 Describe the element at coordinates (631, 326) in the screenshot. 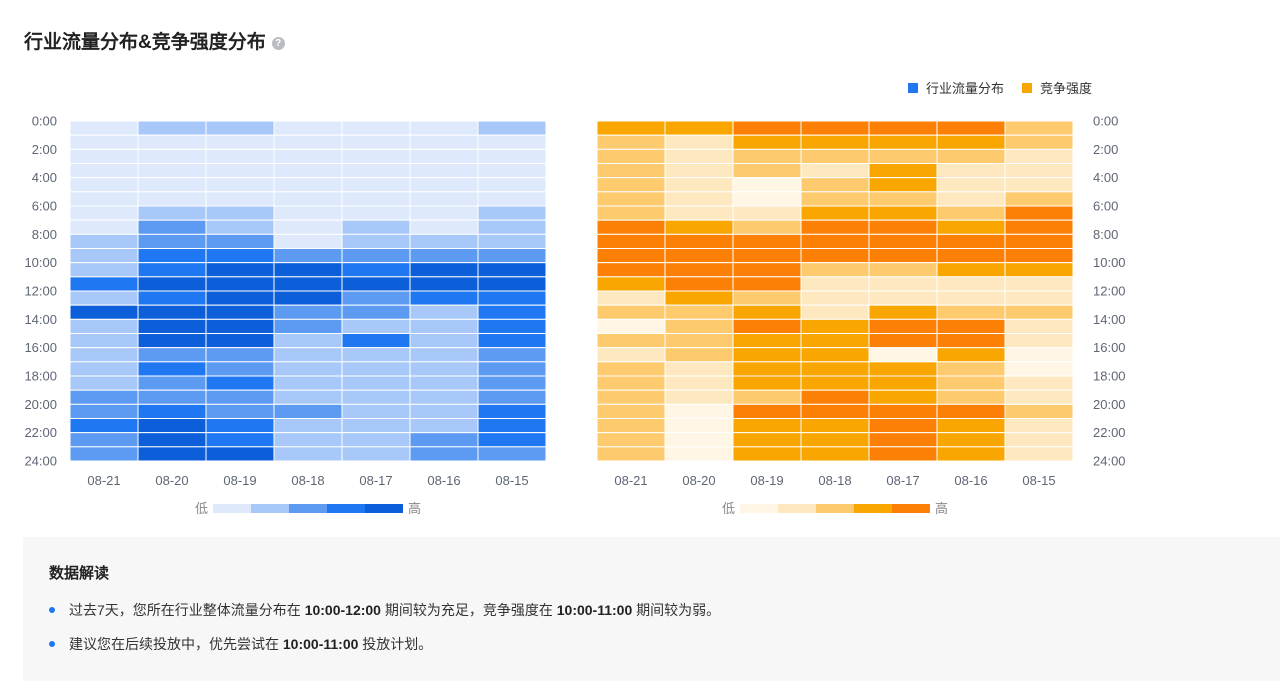

I see `competition-cell-r14-c0` at that location.